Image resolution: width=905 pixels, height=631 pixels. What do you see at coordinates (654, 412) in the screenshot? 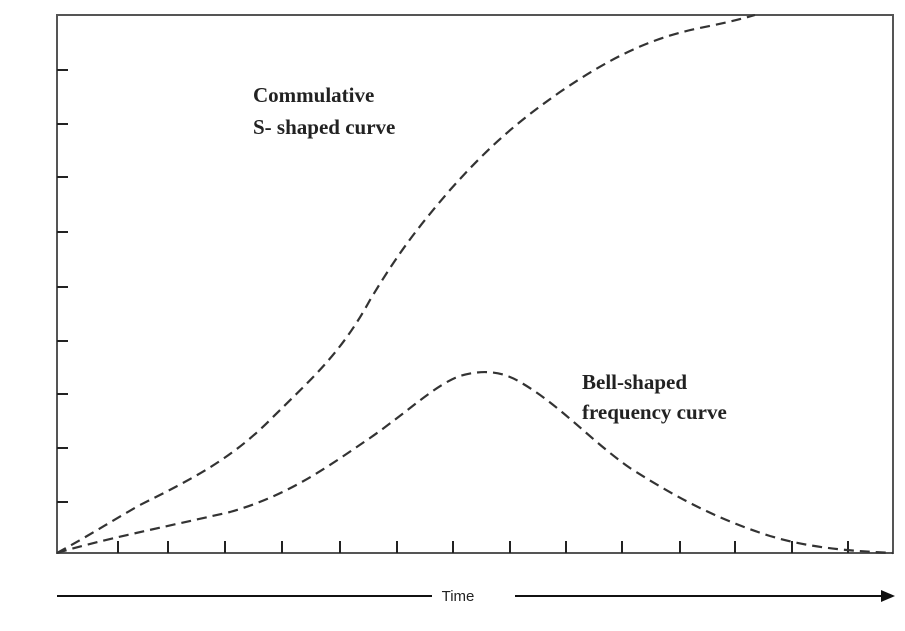
I see `annotation: frequency curve` at bounding box center [654, 412].